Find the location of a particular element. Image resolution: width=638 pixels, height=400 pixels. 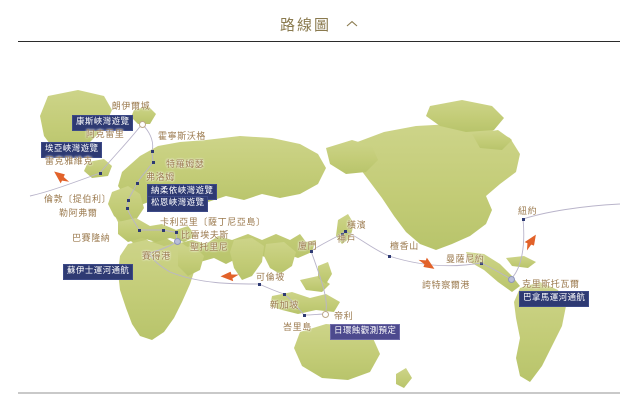

arrow-caribbean is located at coordinates (530, 242).